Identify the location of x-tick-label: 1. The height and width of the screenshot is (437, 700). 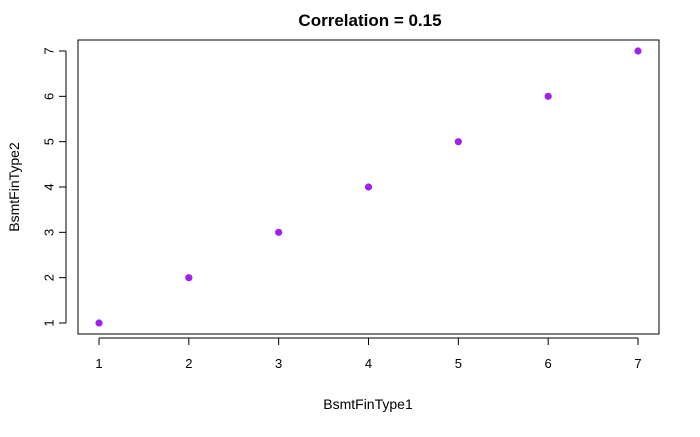
(98, 363).